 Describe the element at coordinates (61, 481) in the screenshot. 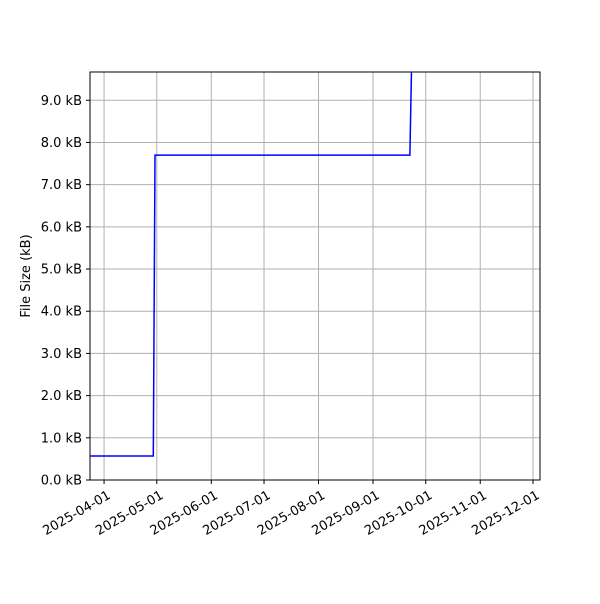

I see `y-tick-label: 0.0 kB` at that location.